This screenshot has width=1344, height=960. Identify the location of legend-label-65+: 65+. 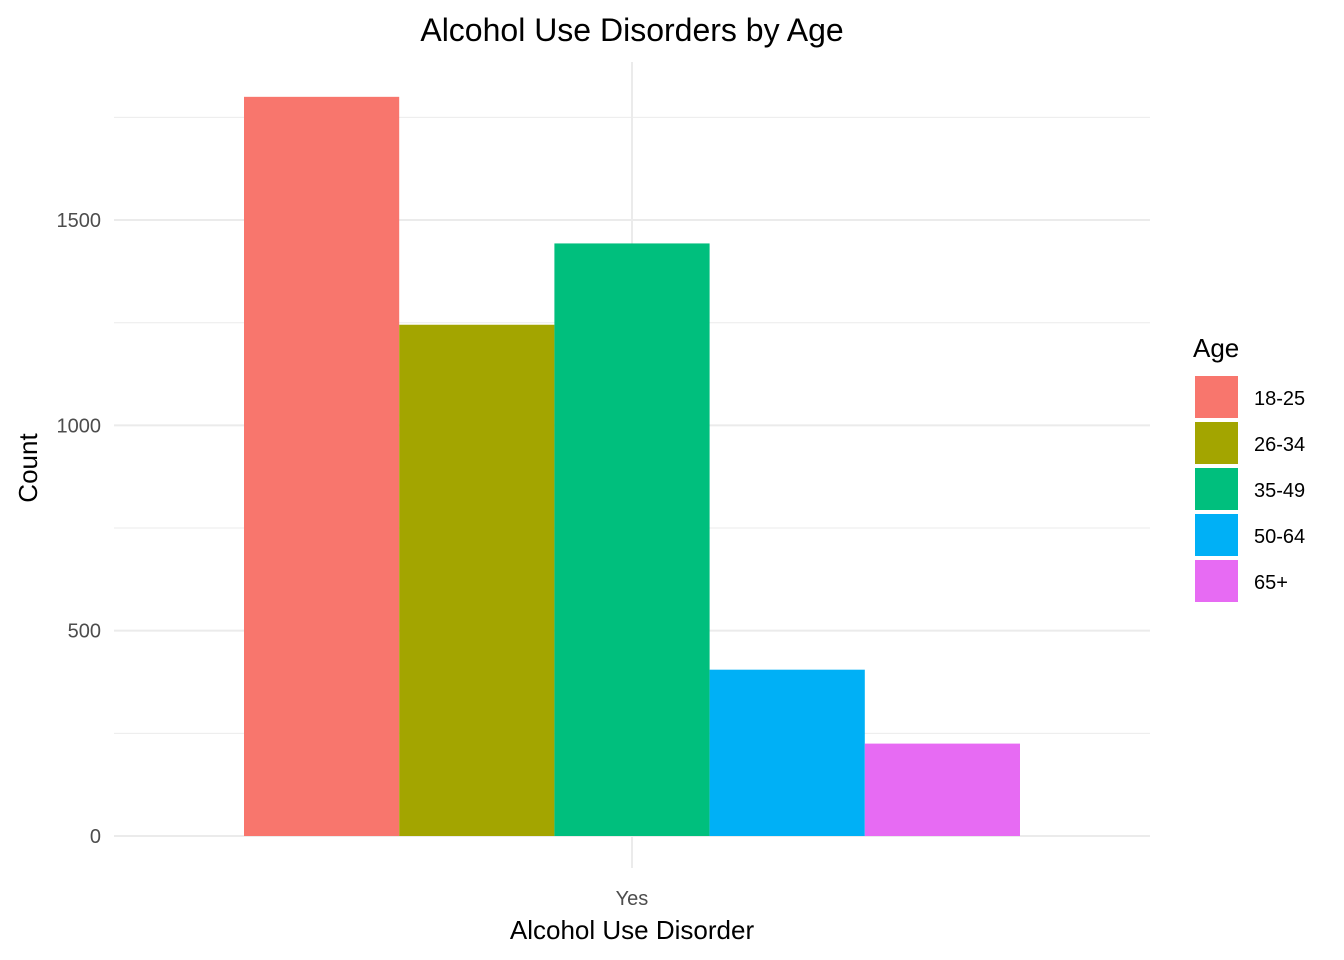
(1271, 583).